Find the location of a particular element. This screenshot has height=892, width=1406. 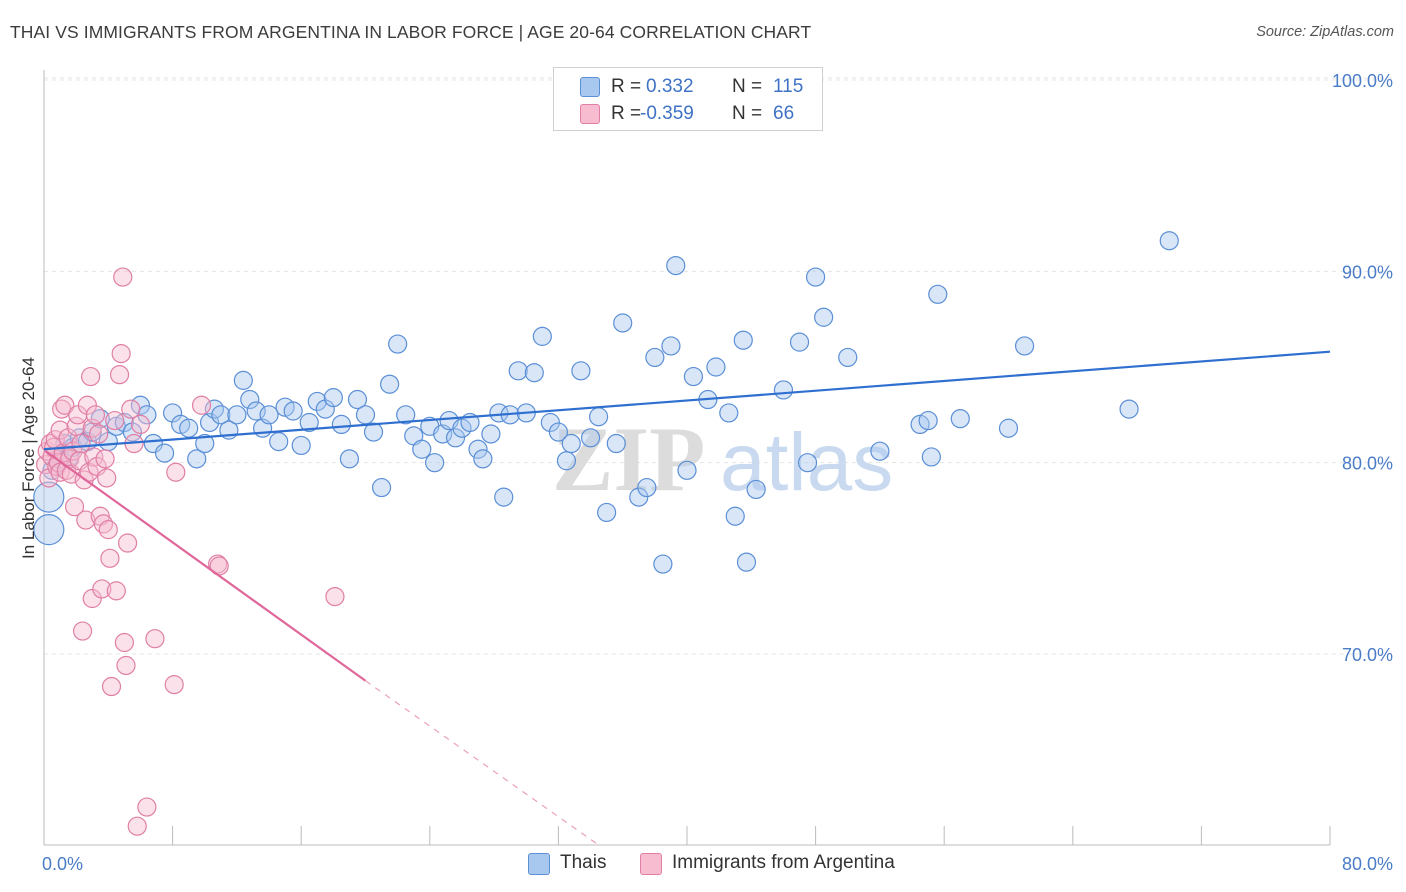

watermark-zip: ZIP is located at coordinates (628, 459).